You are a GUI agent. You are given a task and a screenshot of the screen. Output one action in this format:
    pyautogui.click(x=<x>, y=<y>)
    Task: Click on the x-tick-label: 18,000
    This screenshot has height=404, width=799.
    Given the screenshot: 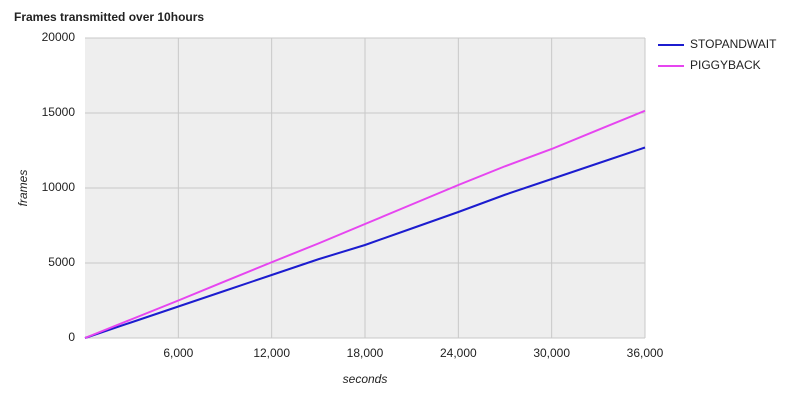 What is the action you would take?
    pyautogui.click(x=365, y=353)
    